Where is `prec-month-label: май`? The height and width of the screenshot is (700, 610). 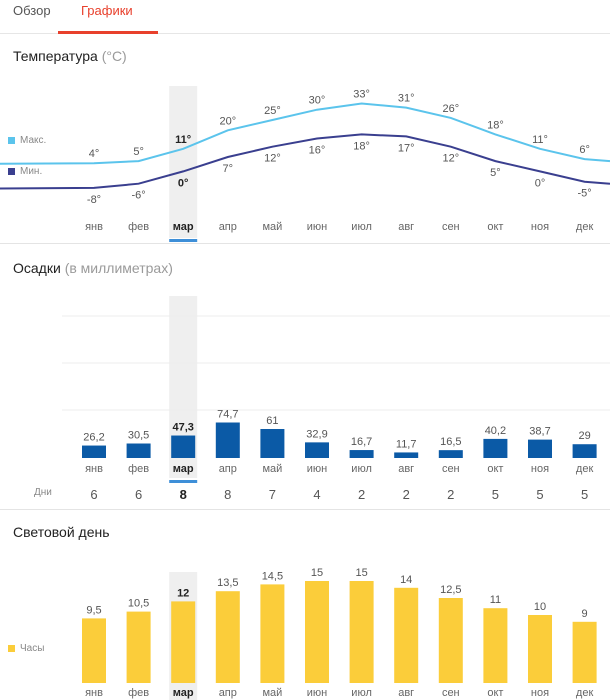 prec-month-label: май is located at coordinates (272, 469).